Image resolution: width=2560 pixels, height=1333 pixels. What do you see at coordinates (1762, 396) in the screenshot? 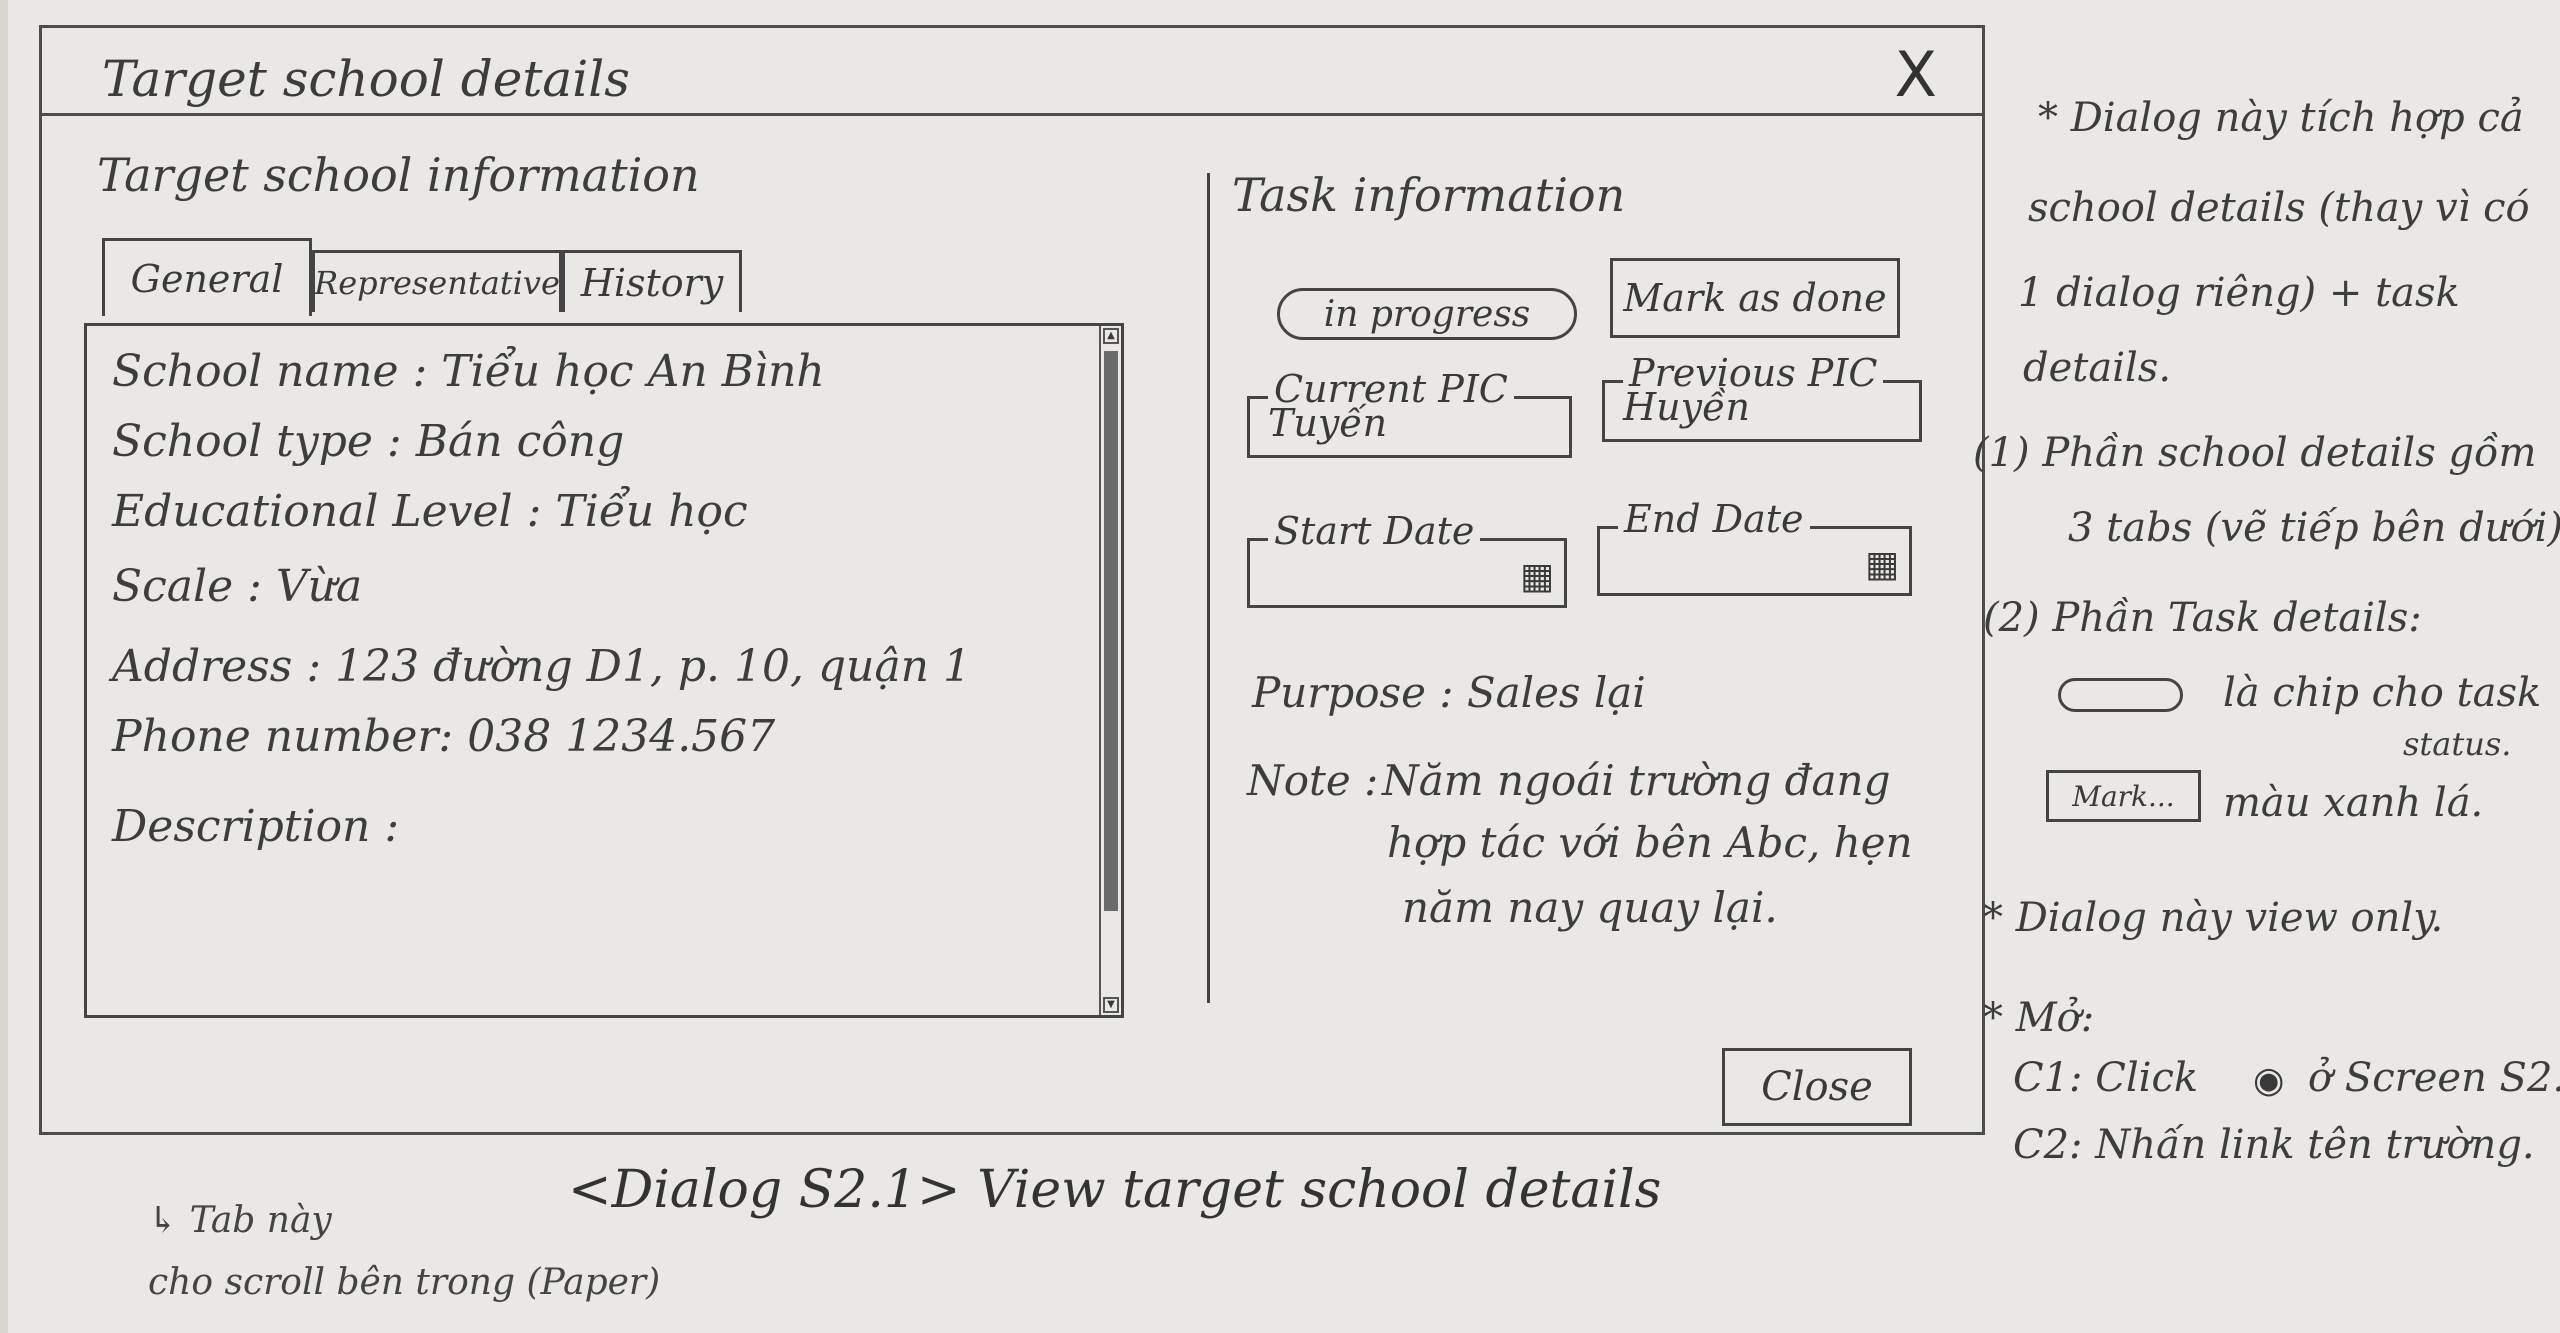
I see `previous-pic-field: Previous PIC Huyền` at bounding box center [1762, 396].